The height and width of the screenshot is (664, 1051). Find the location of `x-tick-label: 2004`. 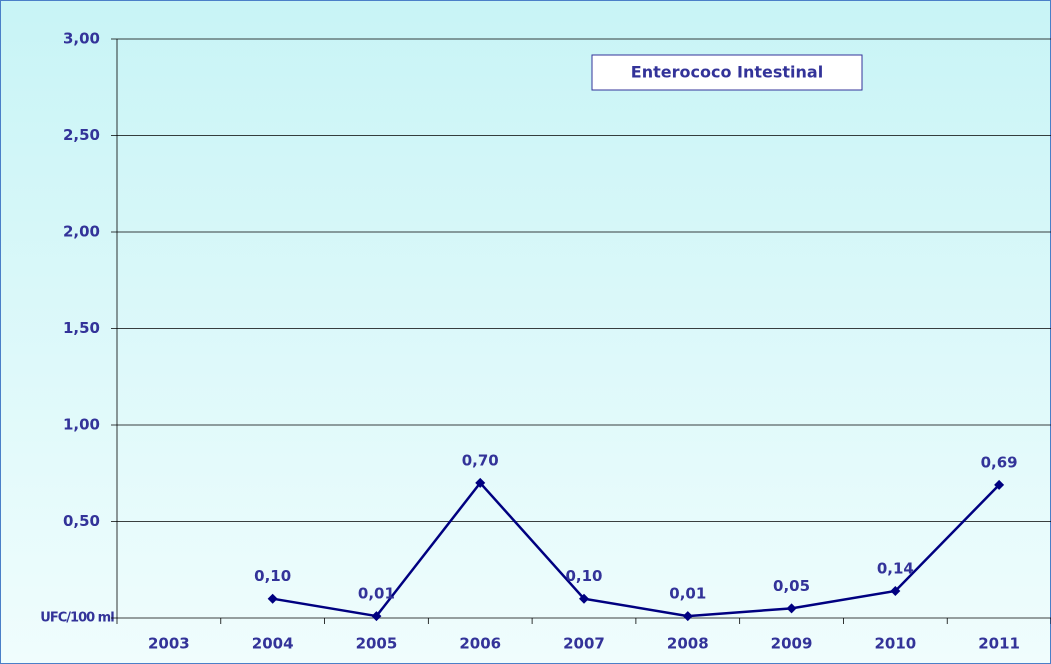

x-tick-label: 2004 is located at coordinates (273, 644).